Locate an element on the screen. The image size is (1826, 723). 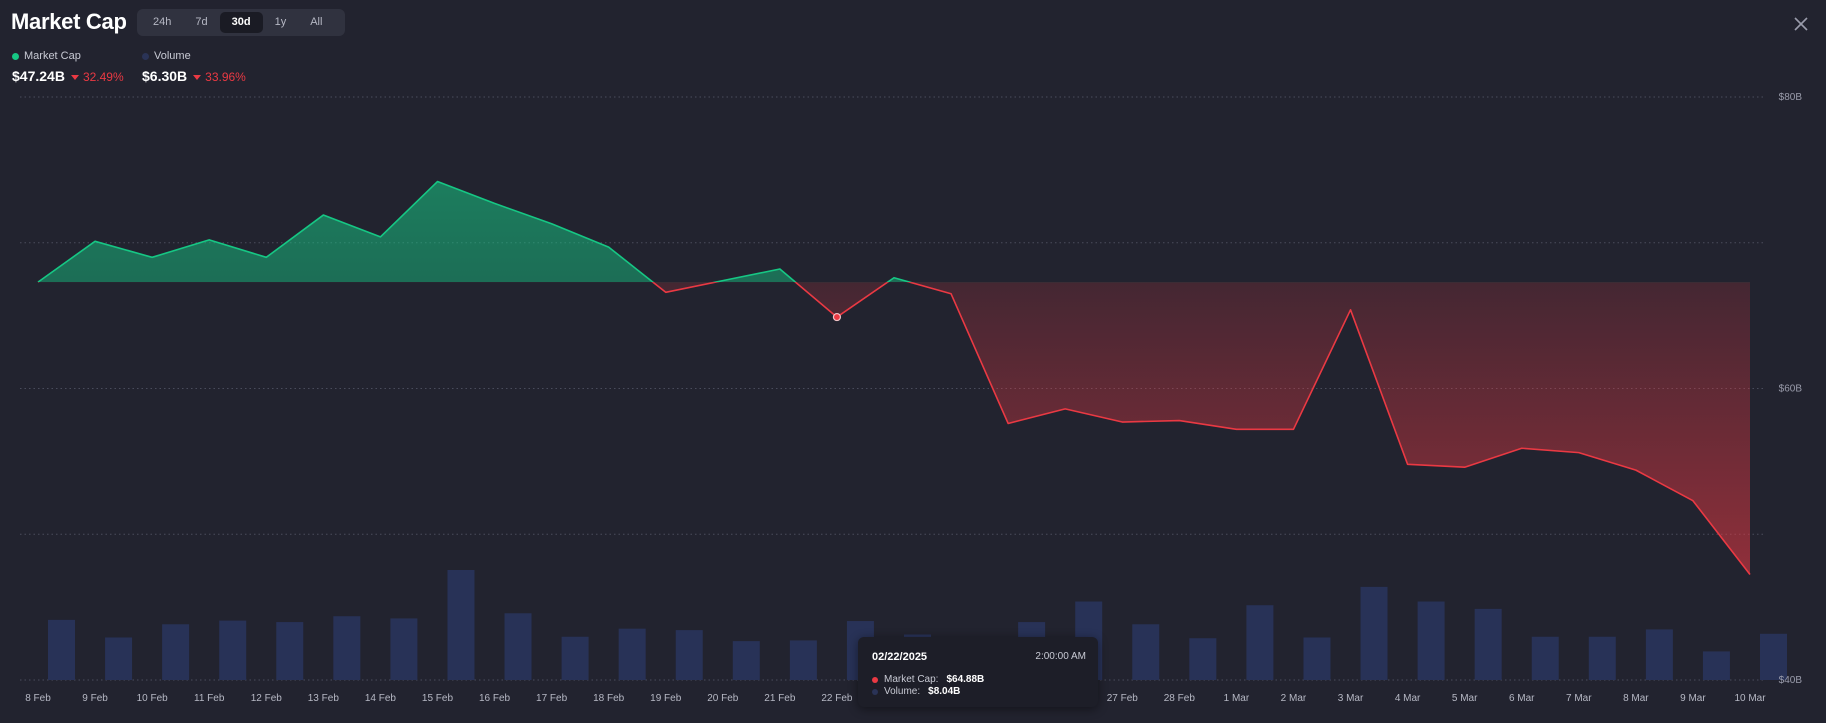
range-30d-button: 30d is located at coordinates (241, 22).